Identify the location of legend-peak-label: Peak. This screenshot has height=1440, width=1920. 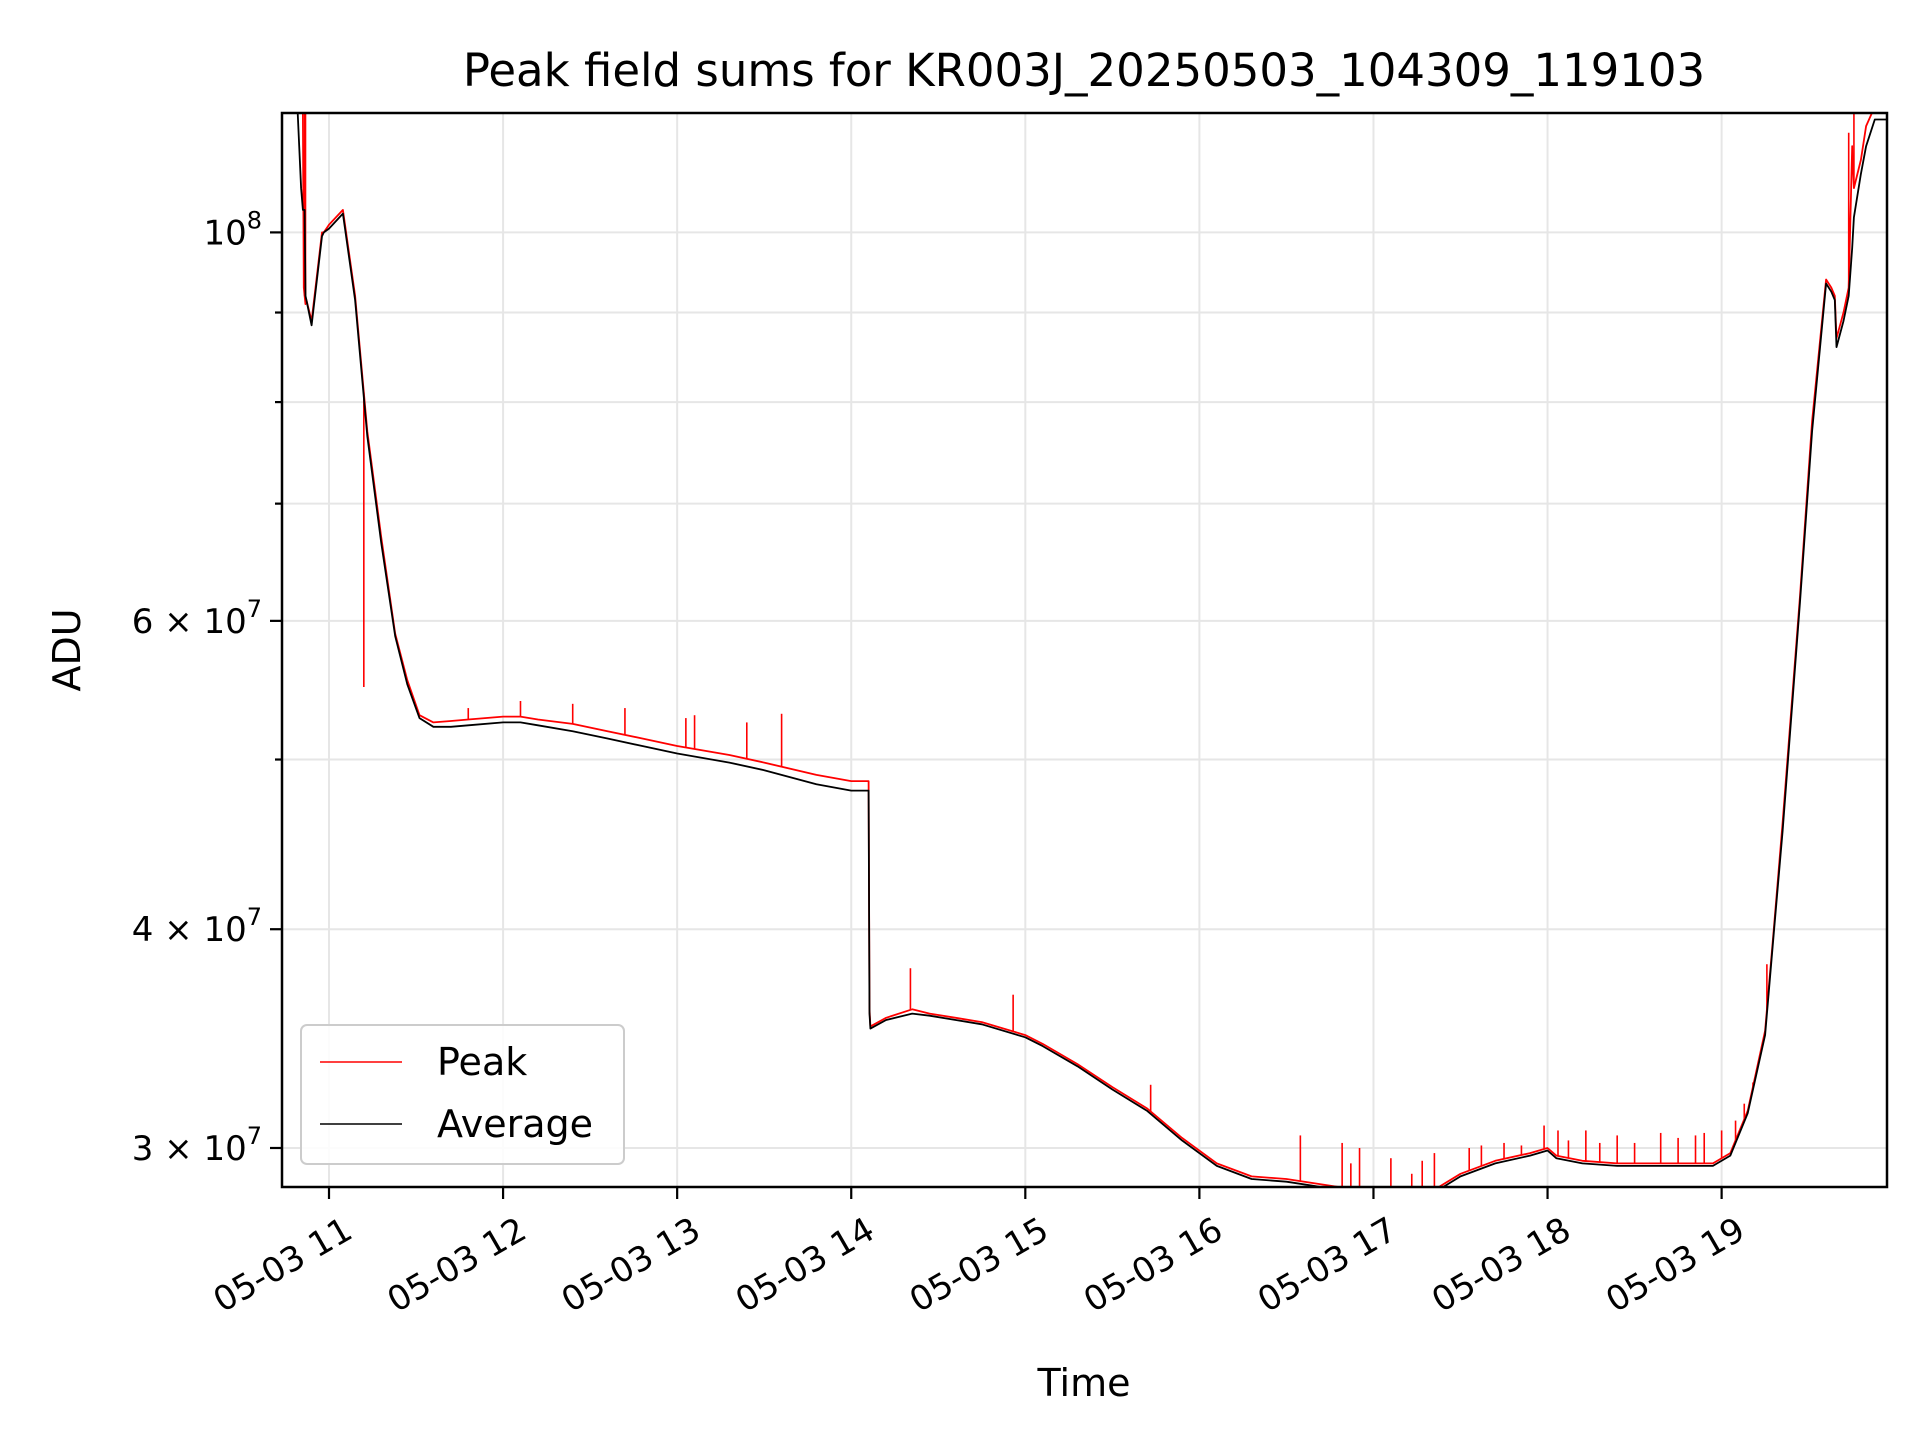
(482, 1062).